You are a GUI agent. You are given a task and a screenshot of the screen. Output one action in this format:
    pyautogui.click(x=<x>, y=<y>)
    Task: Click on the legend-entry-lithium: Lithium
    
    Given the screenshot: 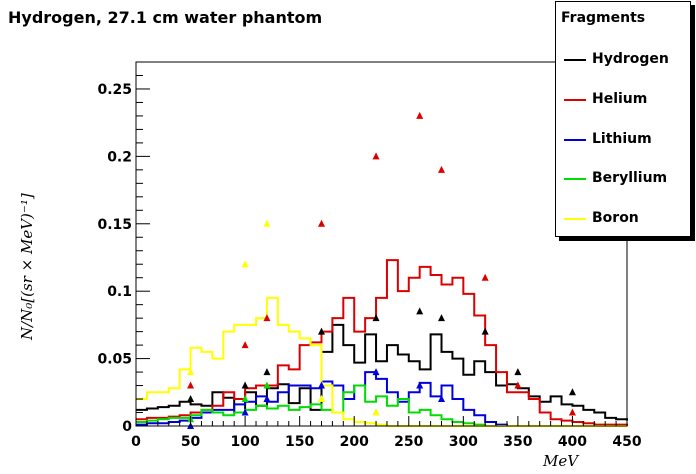 What is the action you would take?
    pyautogui.click(x=623, y=140)
    